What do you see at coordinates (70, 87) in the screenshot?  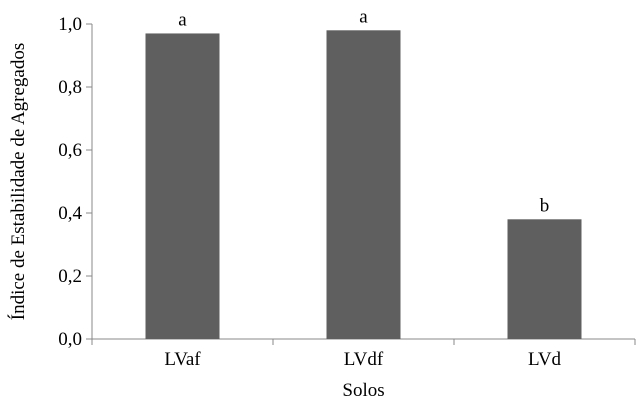 I see `y-tick-label: 0,8` at bounding box center [70, 87].